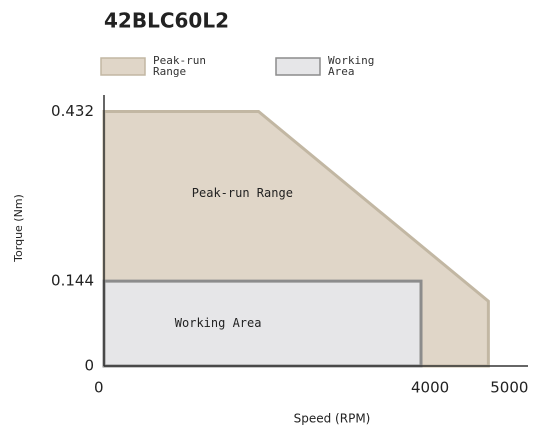 This screenshot has height=433, width=536. I want to click on x-tick-label: 0, so click(99, 388).